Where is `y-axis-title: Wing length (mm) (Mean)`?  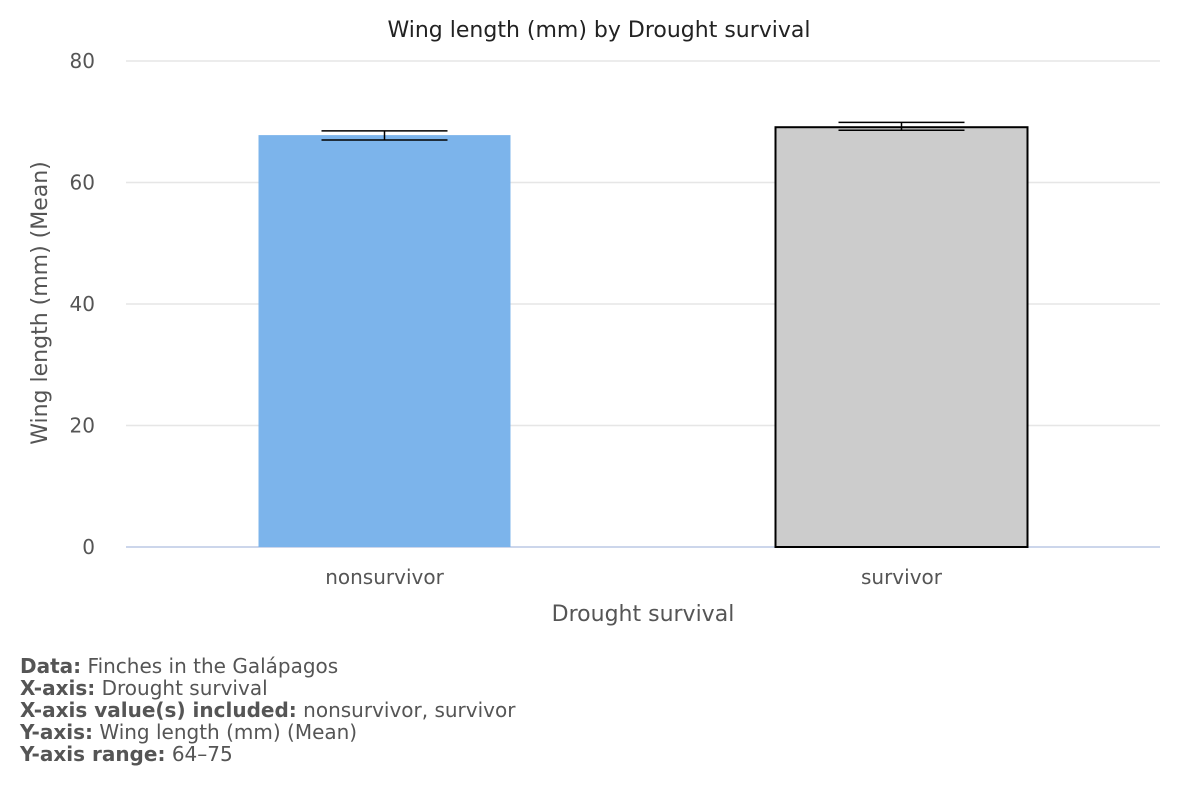 y-axis-title: Wing length (mm) (Mean) is located at coordinates (40, 303).